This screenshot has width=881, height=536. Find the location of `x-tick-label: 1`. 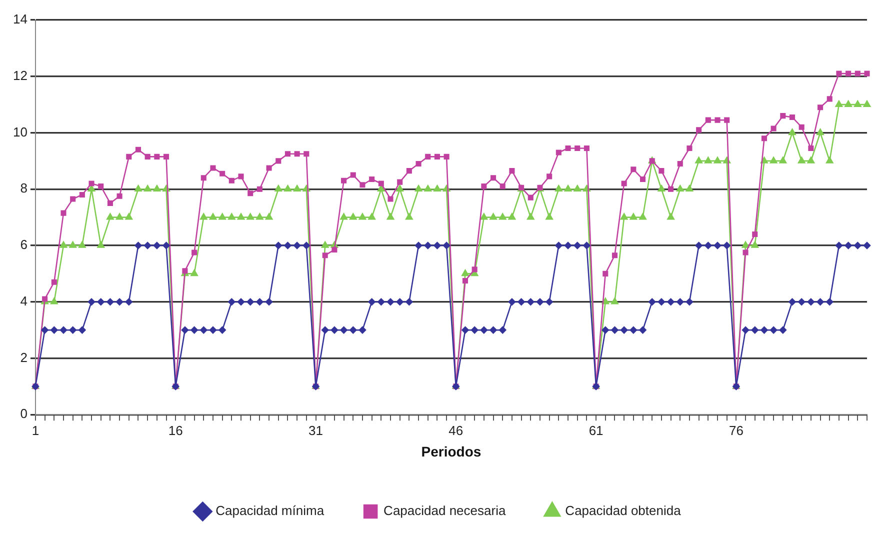

x-tick-label: 1 is located at coordinates (36, 430).